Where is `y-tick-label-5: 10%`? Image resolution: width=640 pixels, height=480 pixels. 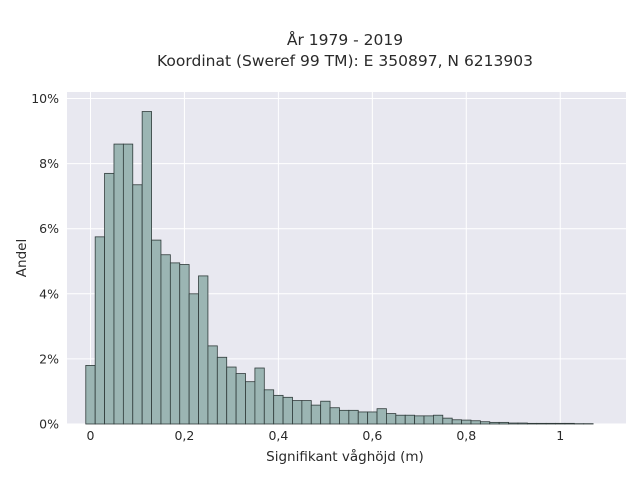
y-tick-label-5: 10% is located at coordinates (45, 98).